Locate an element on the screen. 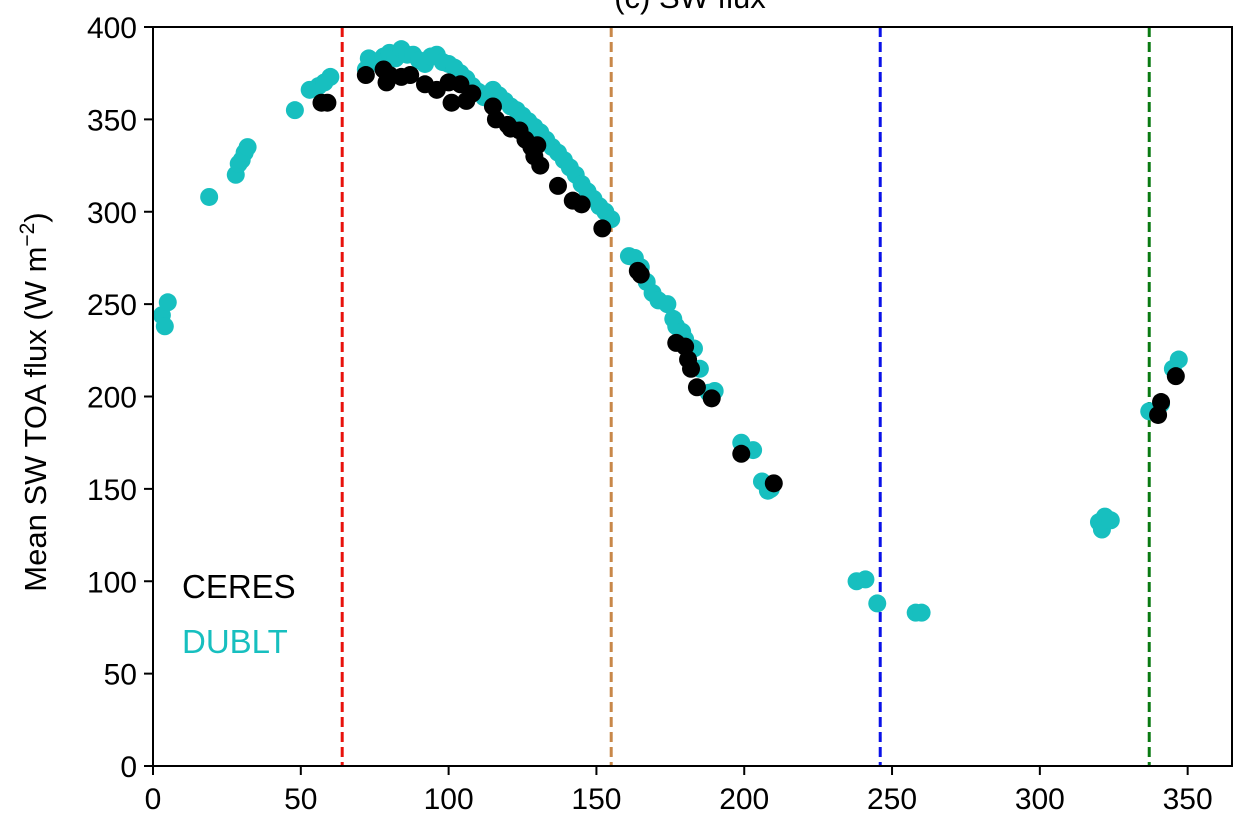 The image size is (1236, 823). y-tick-label: 400 is located at coordinates (112, 28).